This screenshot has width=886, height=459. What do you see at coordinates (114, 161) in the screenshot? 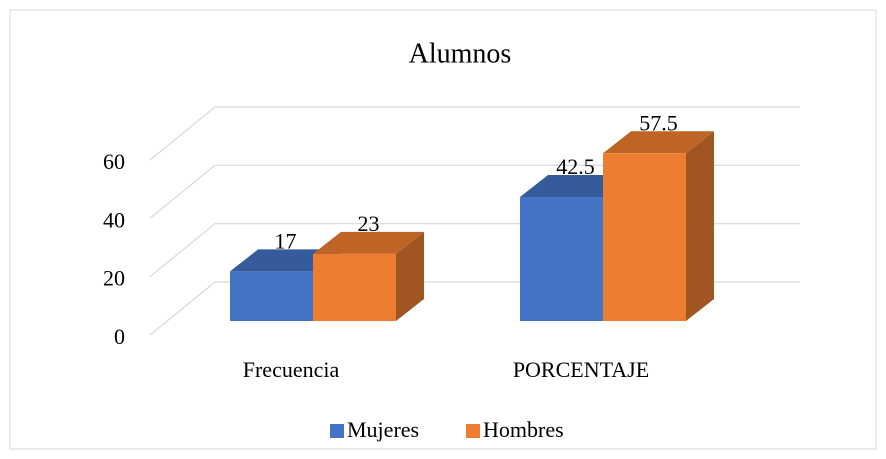
I see `y-tick-label: 60` at bounding box center [114, 161].